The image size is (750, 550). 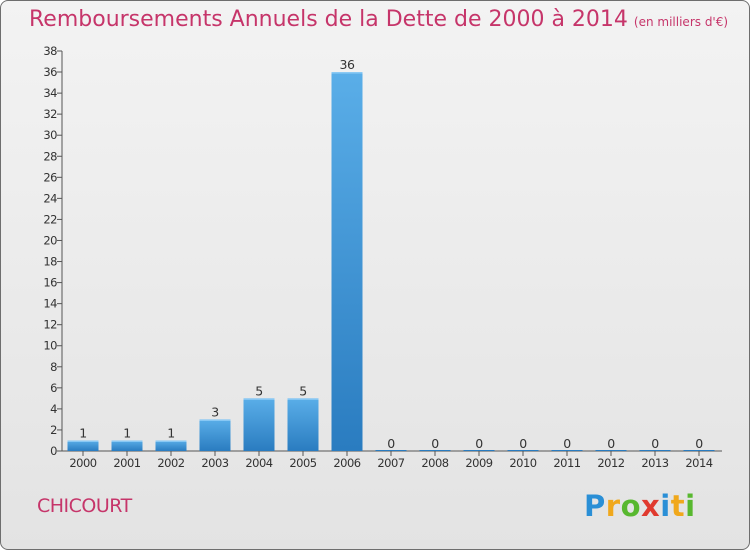 What do you see at coordinates (566, 463) in the screenshot?
I see `x-tick-label: 2011` at bounding box center [566, 463].